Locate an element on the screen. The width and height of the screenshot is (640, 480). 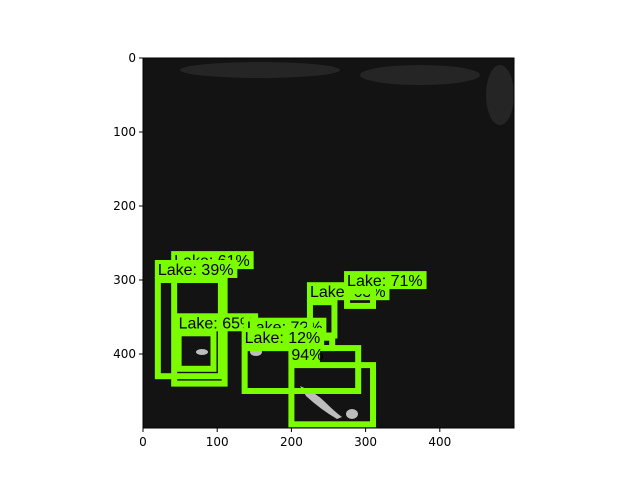
x-tick-label: 200 is located at coordinates (291, 442).